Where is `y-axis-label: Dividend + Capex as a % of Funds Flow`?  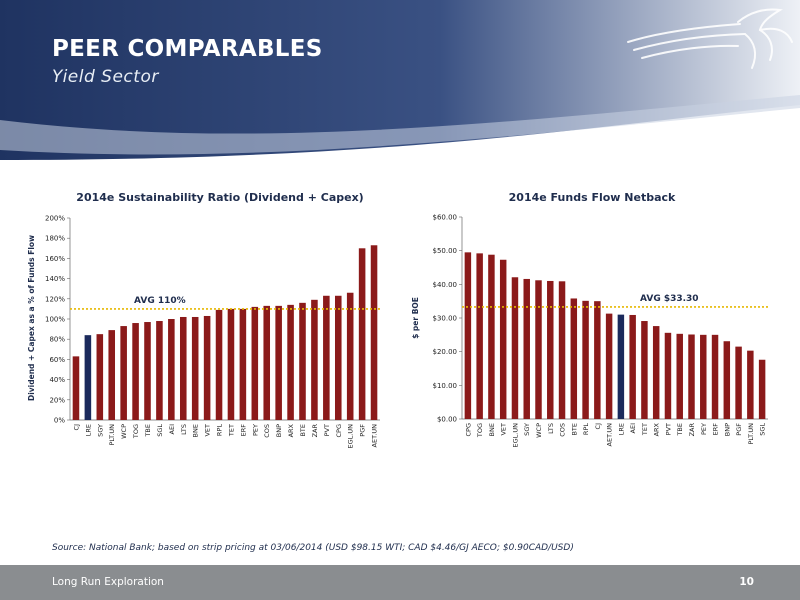
y-axis-label: Dividend + Capex as a % of Funds Flow is located at coordinates (31, 318).